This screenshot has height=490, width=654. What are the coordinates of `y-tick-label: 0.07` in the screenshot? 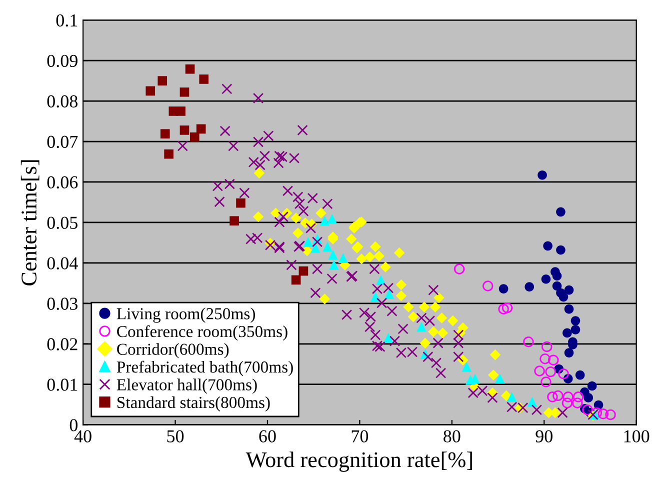 It's located at (62, 142).